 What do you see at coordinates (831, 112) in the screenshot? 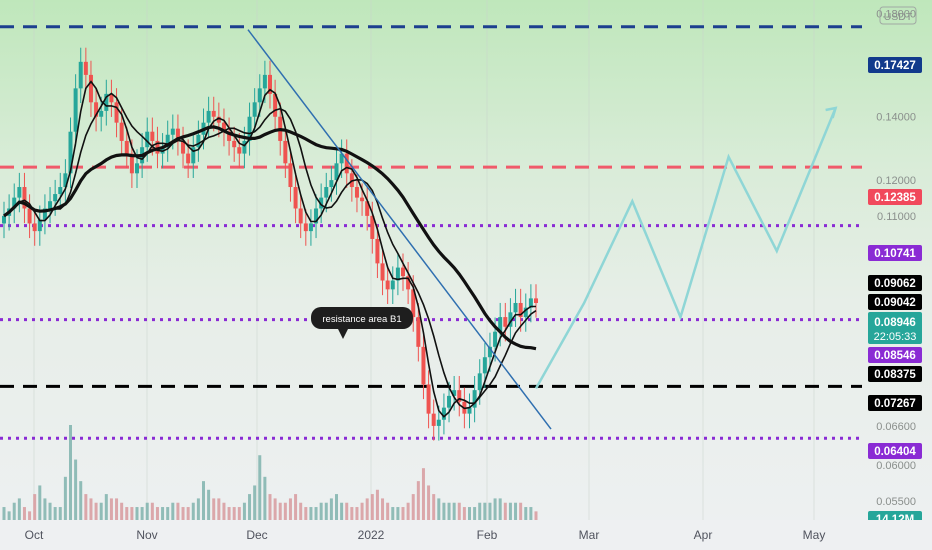
I see `projection-arrowhead` at bounding box center [831, 112].